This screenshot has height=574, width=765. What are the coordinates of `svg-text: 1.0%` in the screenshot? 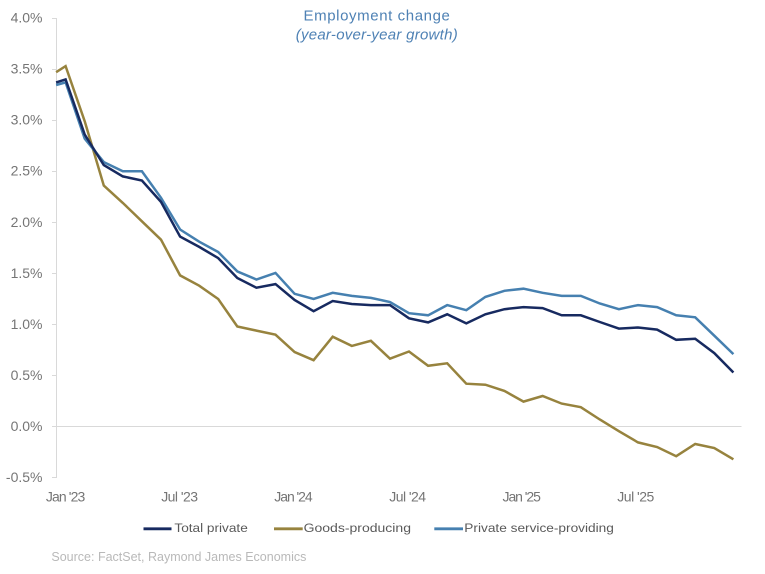 It's located at (27, 324).